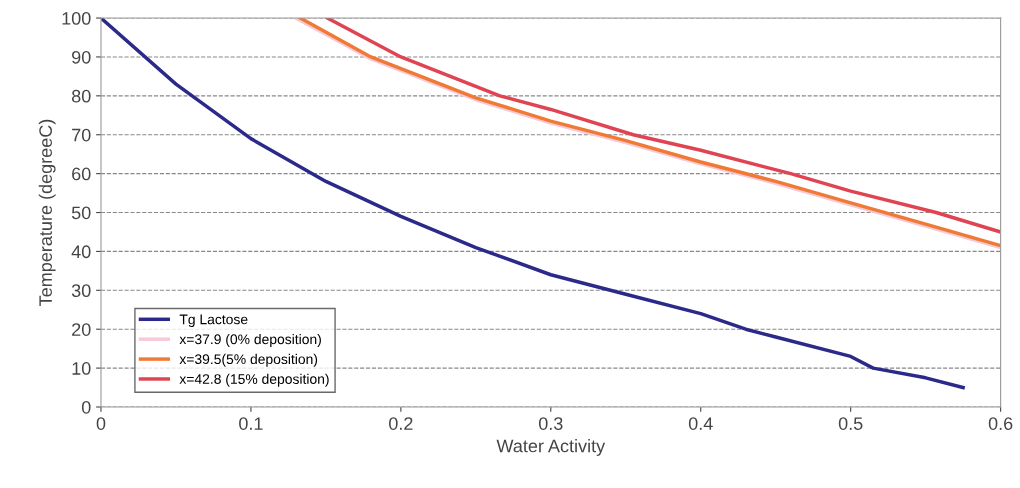  Describe the element at coordinates (81, 174) in the screenshot. I see `y-tick-label: 60` at that location.